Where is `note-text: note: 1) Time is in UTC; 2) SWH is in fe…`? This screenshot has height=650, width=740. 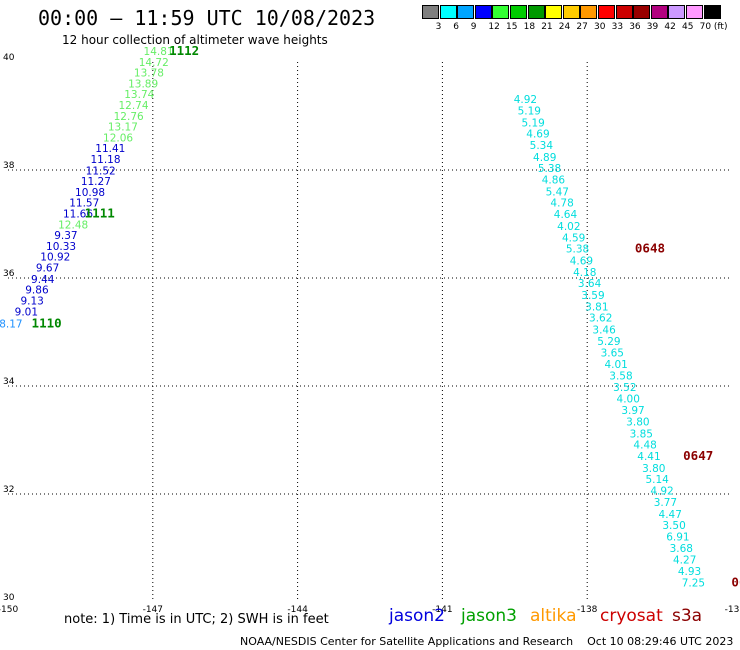 note-text: note: 1) Time is in UTC; 2) SWH is in fe… is located at coordinates (196, 619).